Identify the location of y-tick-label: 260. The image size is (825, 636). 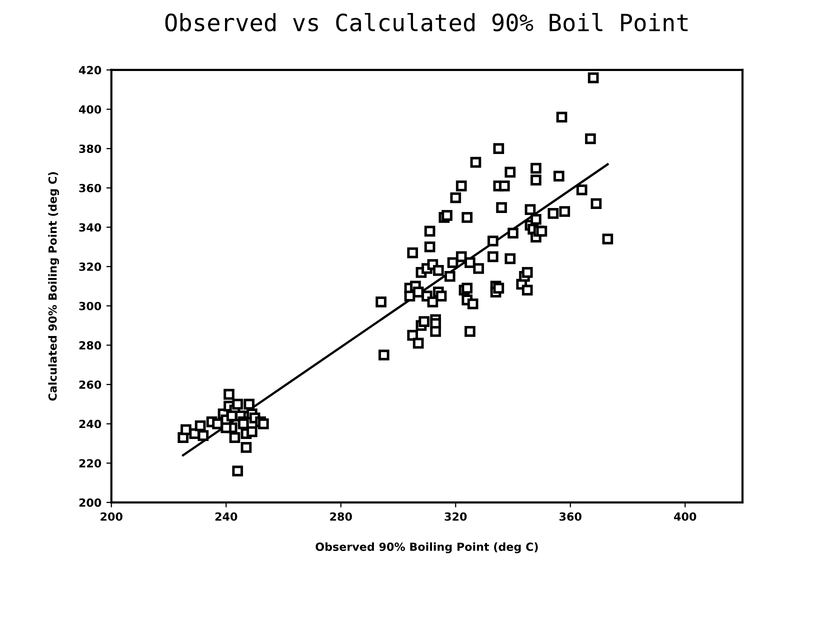
(90, 384).